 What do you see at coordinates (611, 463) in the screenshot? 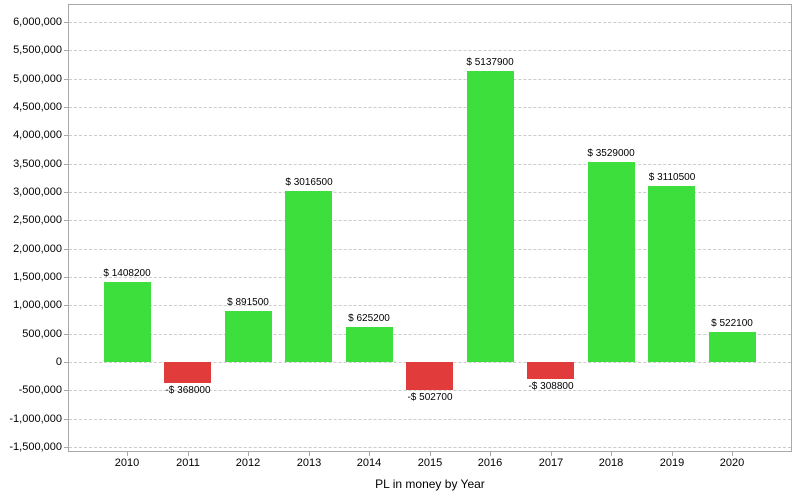
I see `x-tick-label: 2018` at bounding box center [611, 463].